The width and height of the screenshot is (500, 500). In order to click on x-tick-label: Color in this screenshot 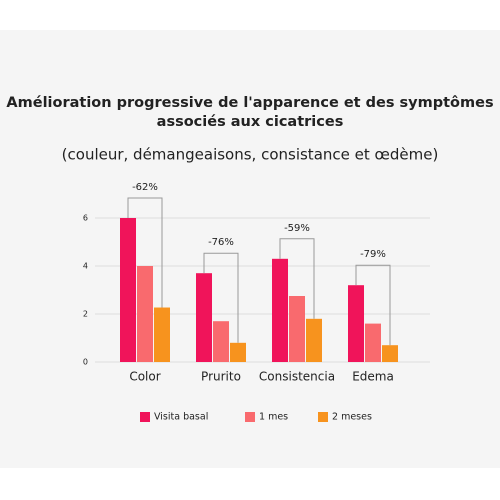, I will do `click(144, 377)`.